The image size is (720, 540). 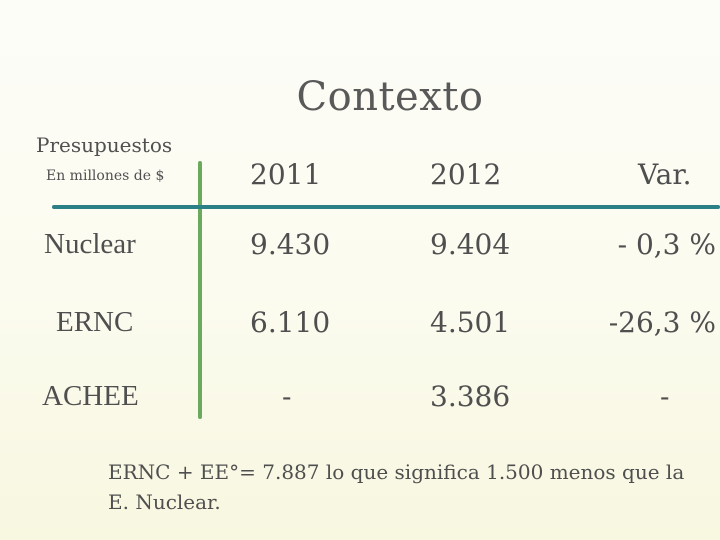 What do you see at coordinates (470, 322) in the screenshot?
I see `cell-ernc-2012: 4.501` at bounding box center [470, 322].